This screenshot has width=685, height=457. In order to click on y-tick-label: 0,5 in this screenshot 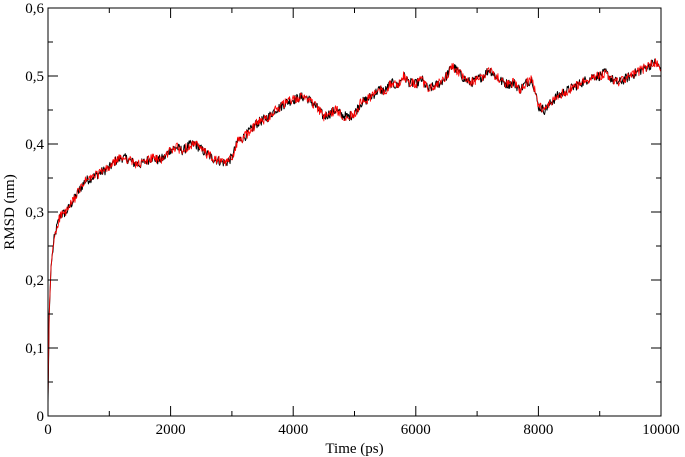, I will do `click(34, 77)`.